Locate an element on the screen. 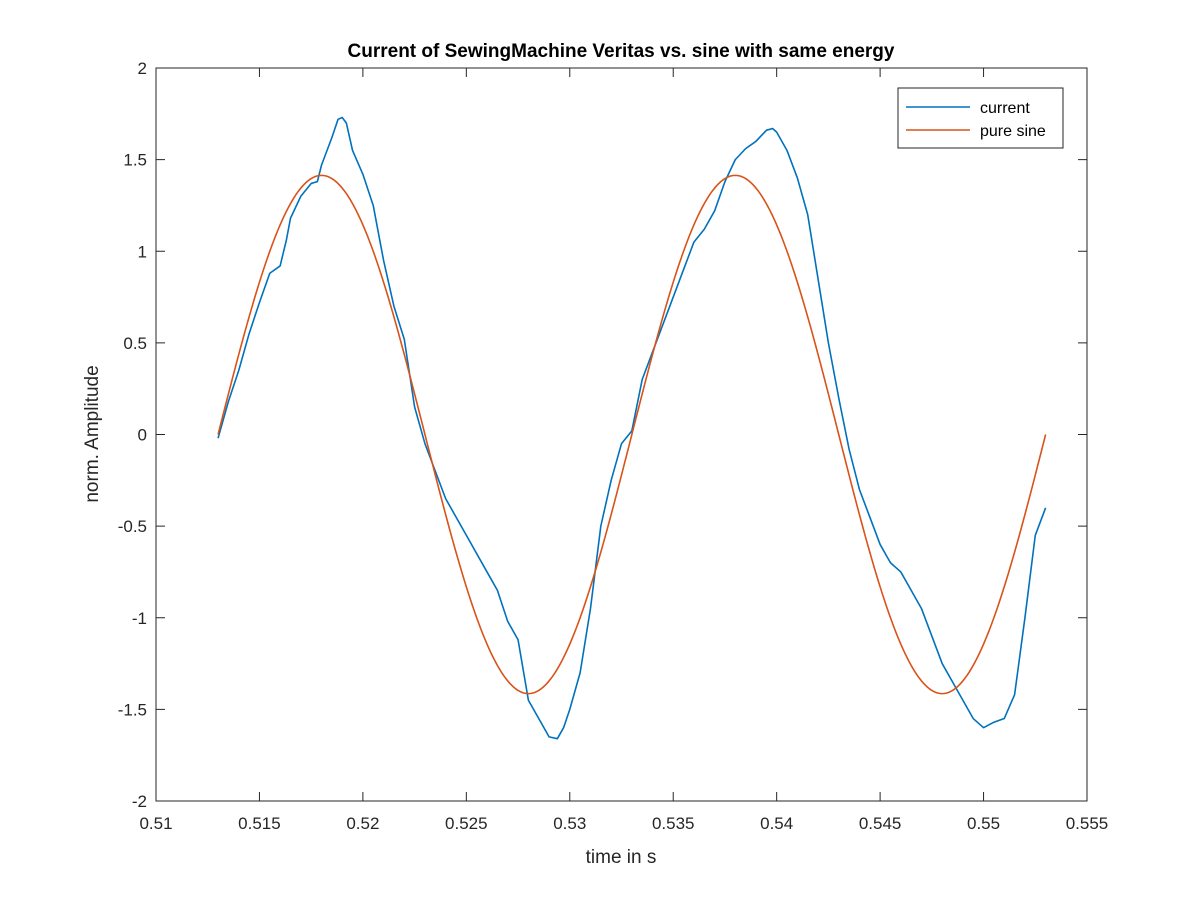 This screenshot has width=1200, height=900. legend: current pure sine is located at coordinates (980, 118).